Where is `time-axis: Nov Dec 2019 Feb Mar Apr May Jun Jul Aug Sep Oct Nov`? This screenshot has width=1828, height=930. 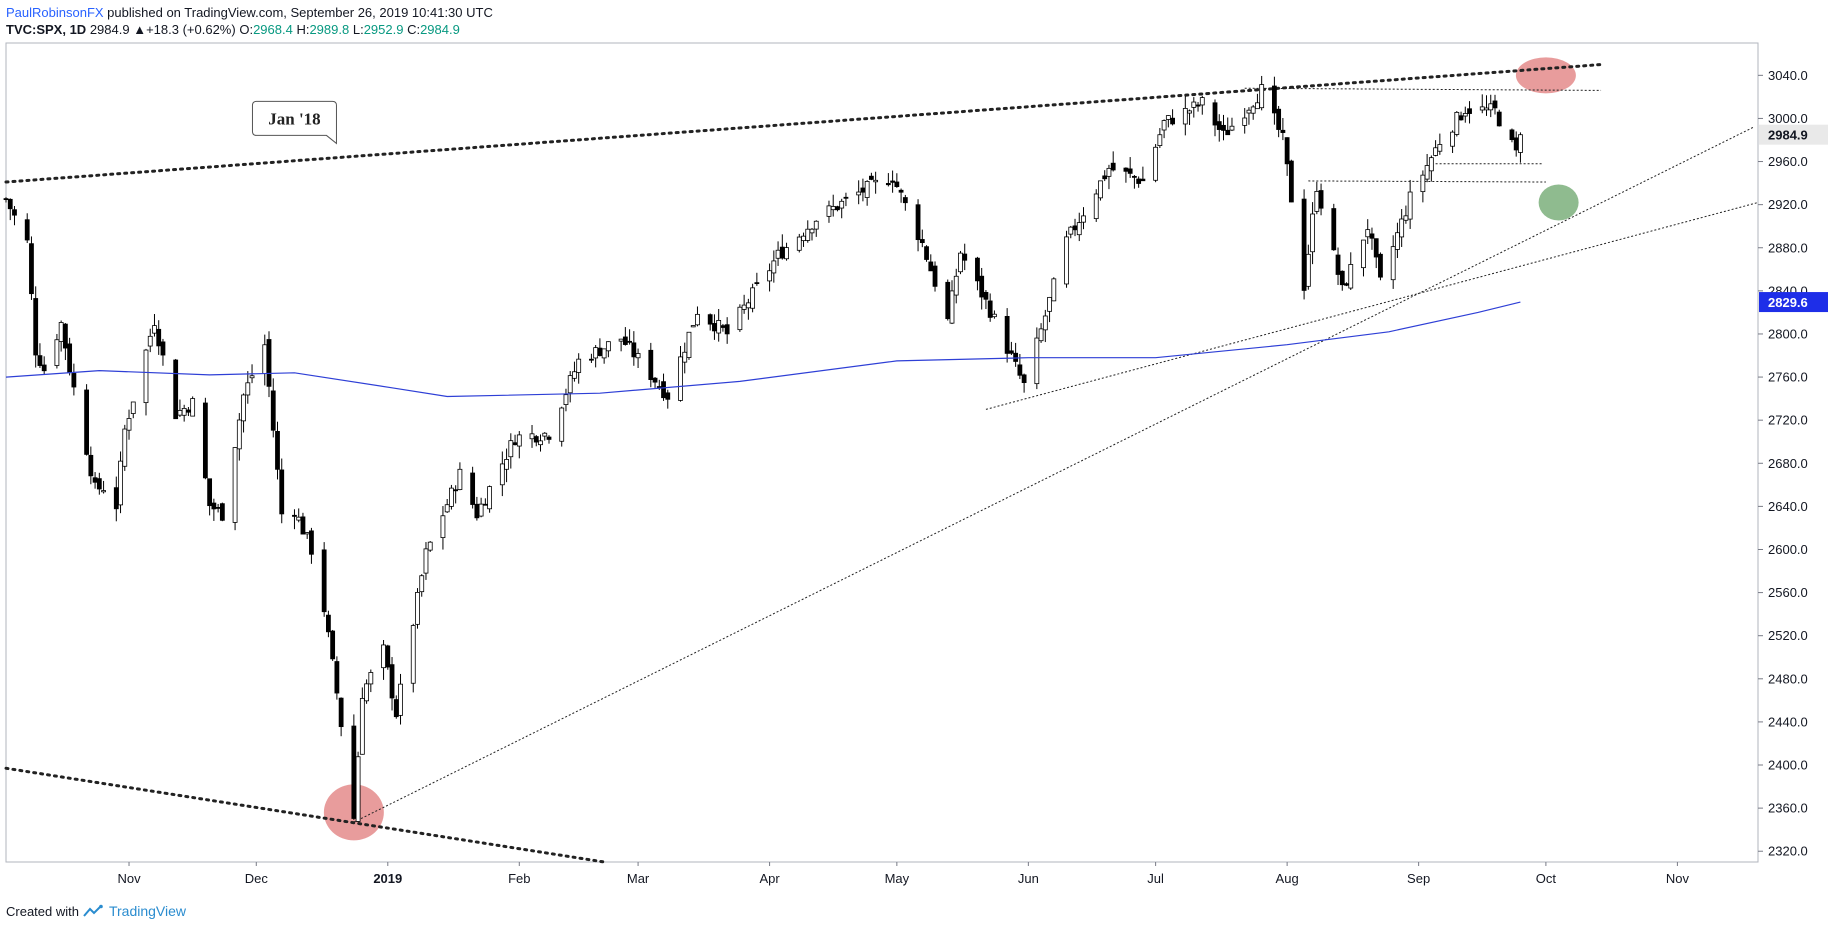 time-axis: Nov Dec 2019 Feb Mar Apr May Jun Jul Aug Sep Oct Nov is located at coordinates (903, 874).